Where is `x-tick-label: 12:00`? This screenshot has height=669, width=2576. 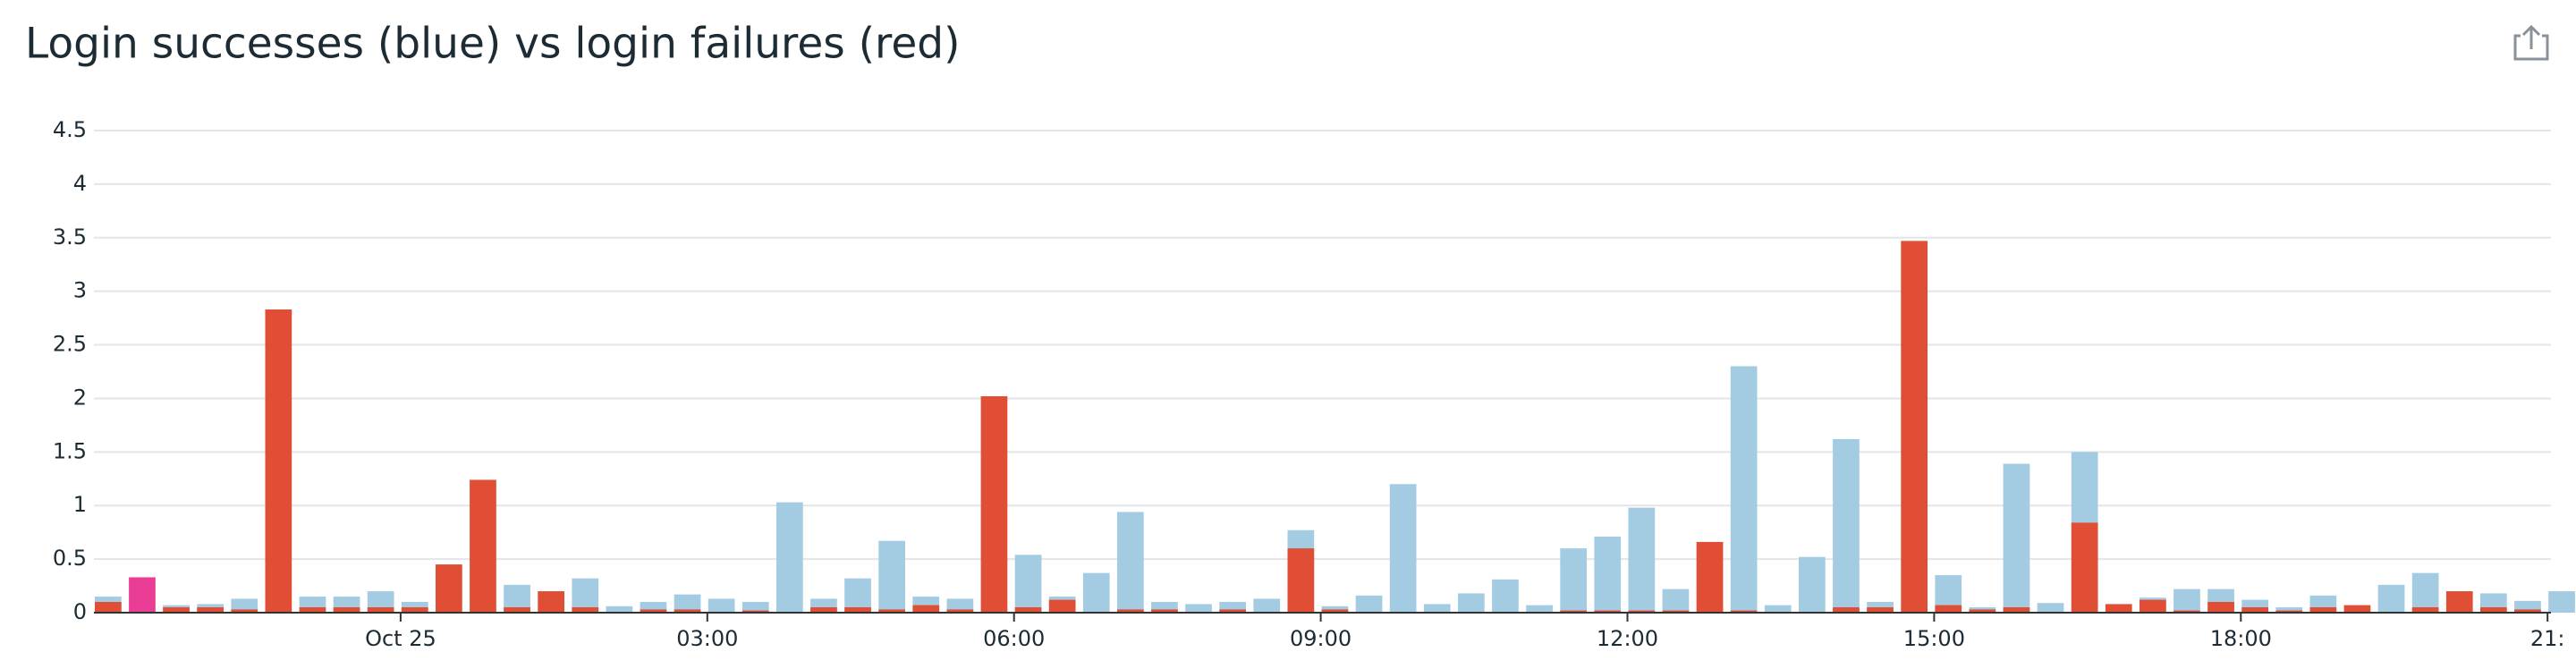
x-tick-label: 12:00 is located at coordinates (1627, 638).